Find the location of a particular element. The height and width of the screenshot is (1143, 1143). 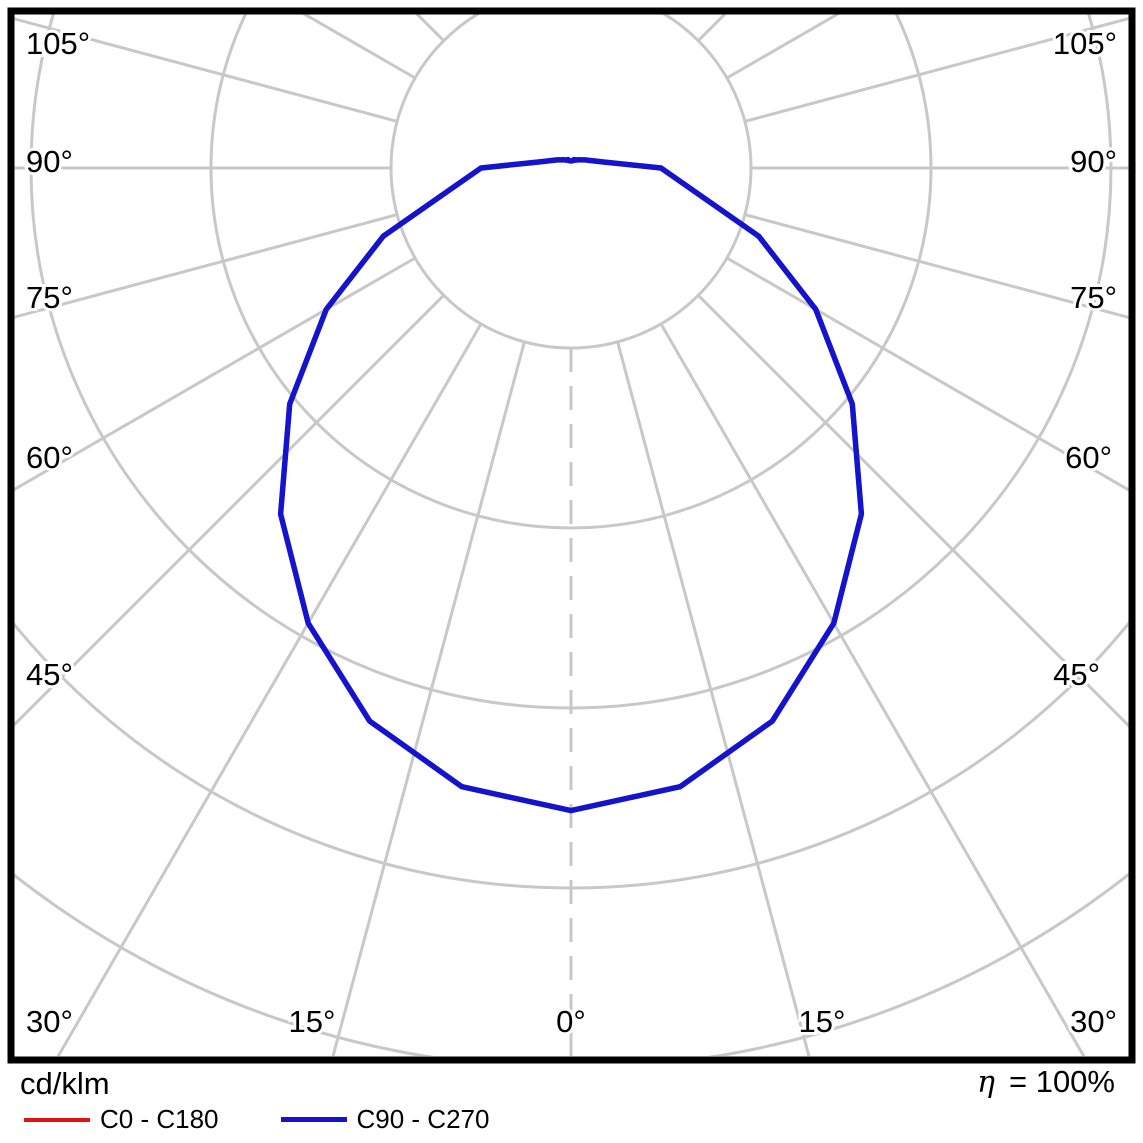

grid-ring-circle is located at coordinates (571, 182).